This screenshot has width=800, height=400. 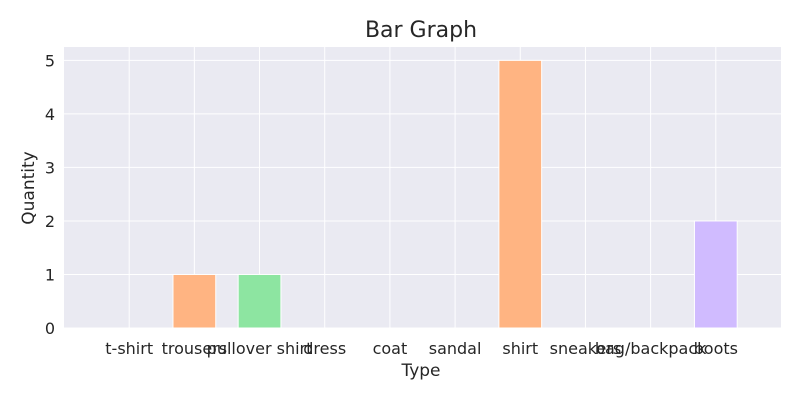 I want to click on y-tick-label-0: 0, so click(x=50, y=328).